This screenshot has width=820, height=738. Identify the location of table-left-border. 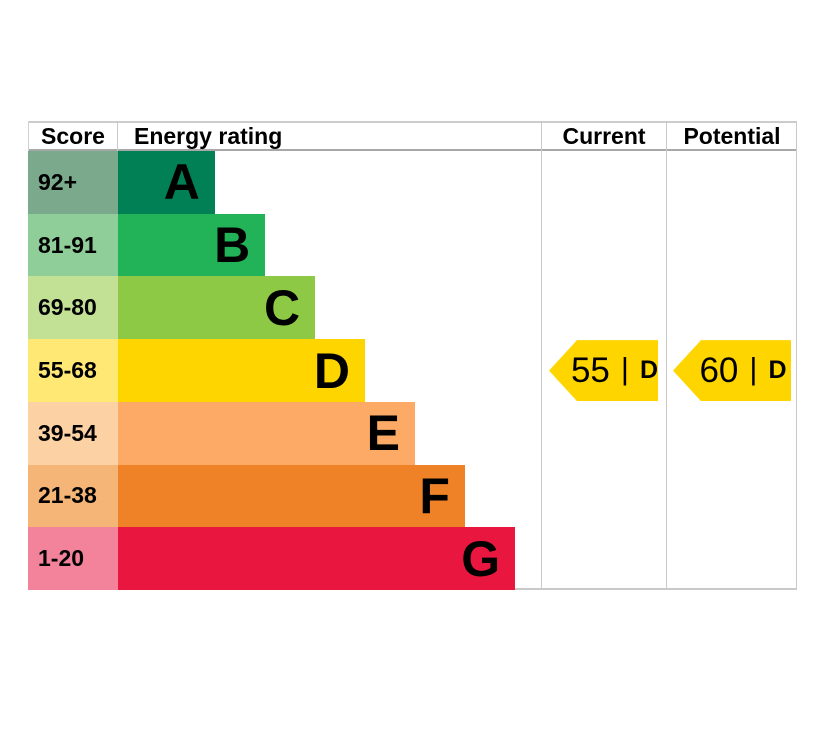
(28, 136).